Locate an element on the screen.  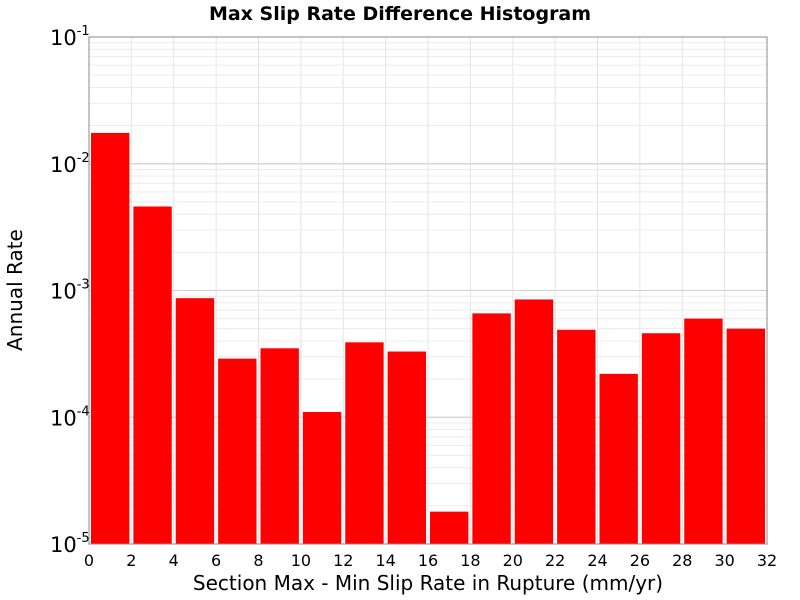
x-tick-label: 2 is located at coordinates (131, 560).